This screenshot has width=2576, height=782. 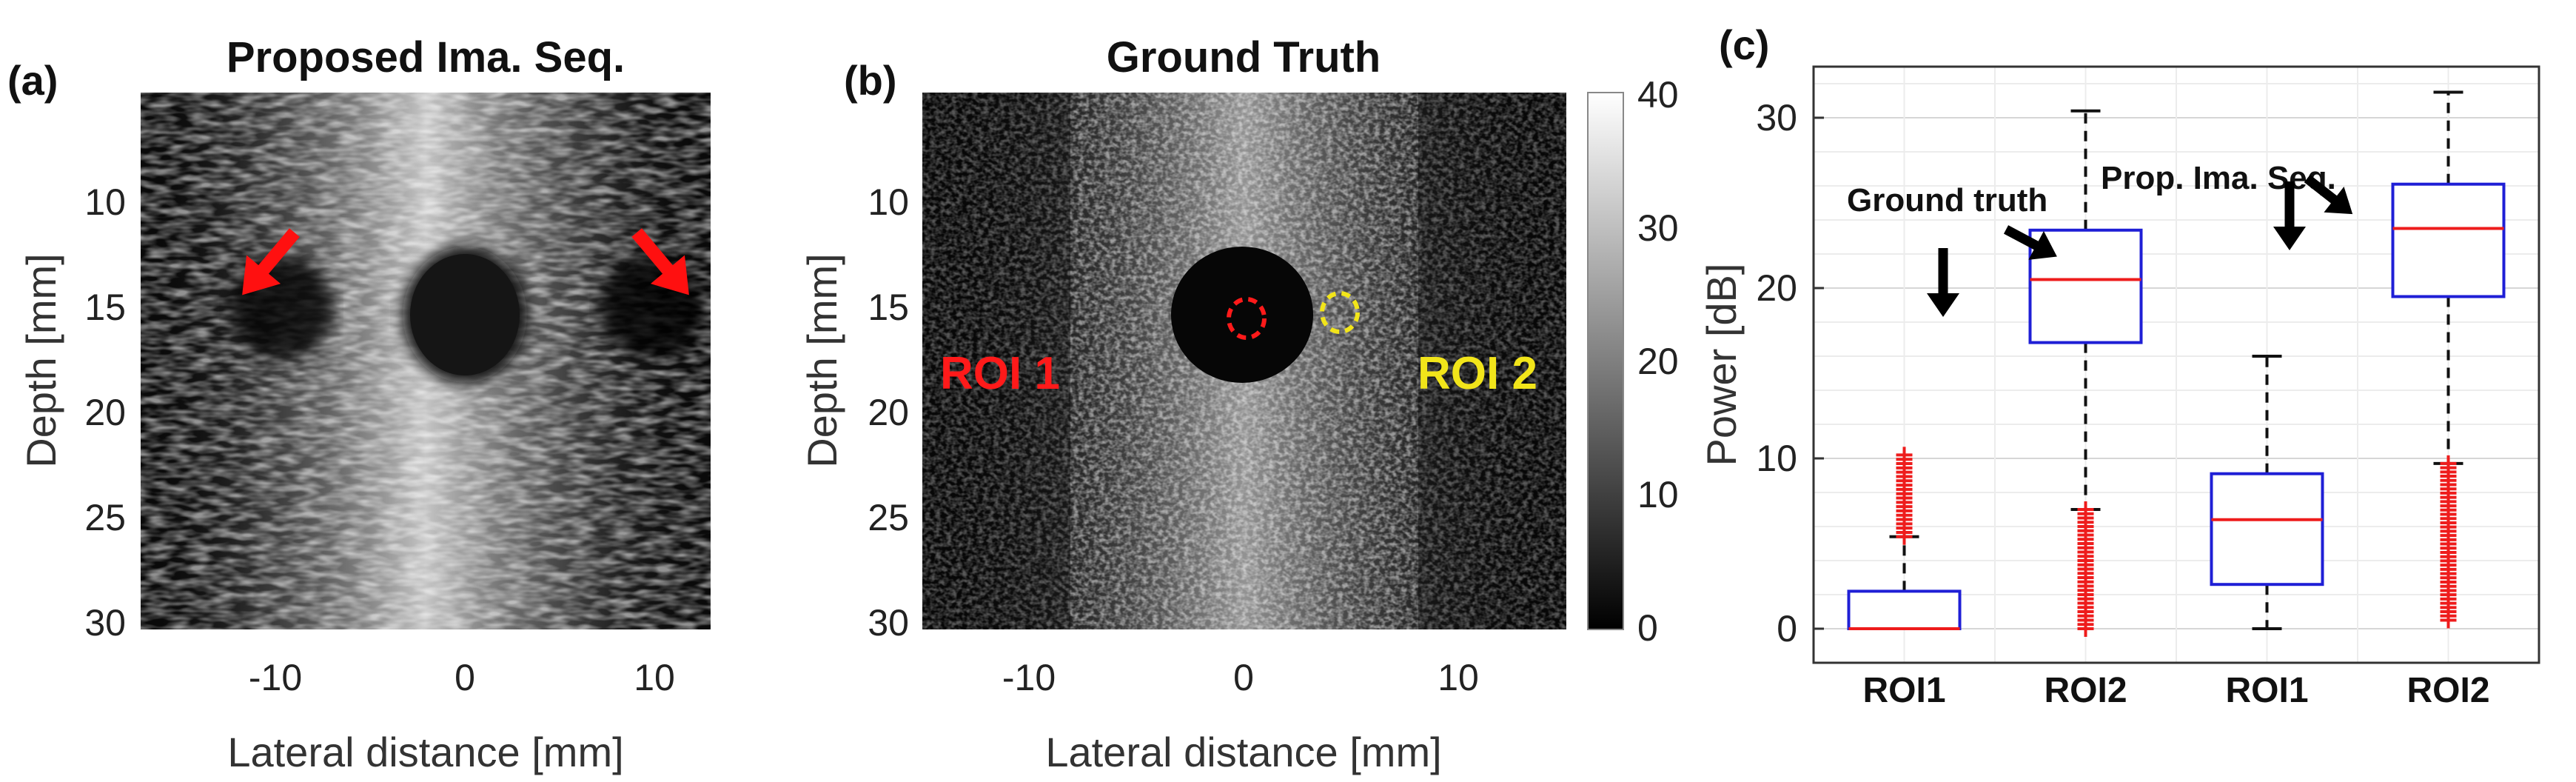 I want to click on roi1-marker, so click(x=1247, y=318).